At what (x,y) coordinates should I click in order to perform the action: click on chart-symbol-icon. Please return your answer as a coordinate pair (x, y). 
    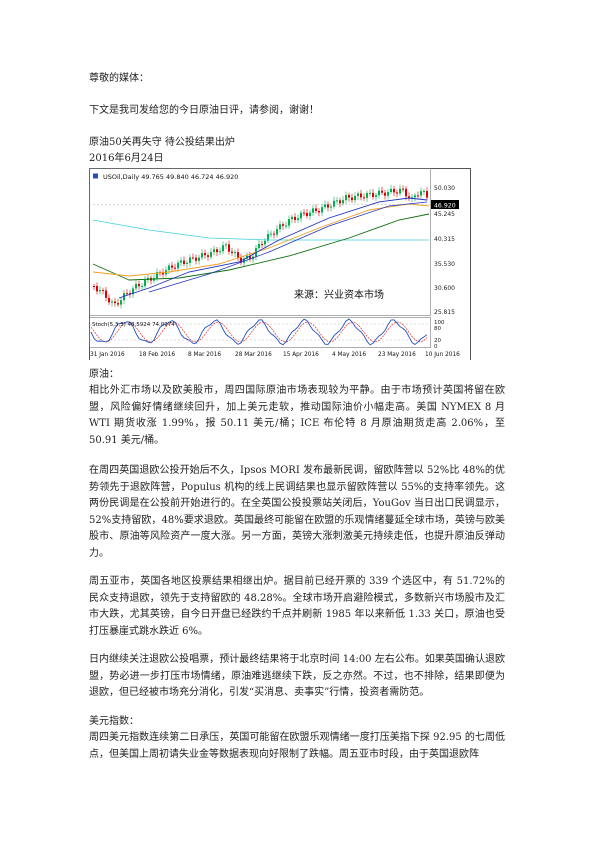
    Looking at the image, I should click on (95, 176).